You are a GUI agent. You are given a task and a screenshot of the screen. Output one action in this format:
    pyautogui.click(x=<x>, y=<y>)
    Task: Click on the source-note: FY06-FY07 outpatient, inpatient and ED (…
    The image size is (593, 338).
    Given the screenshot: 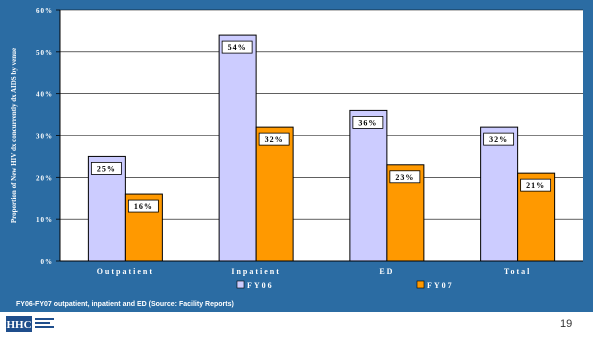 What is the action you would take?
    pyautogui.click(x=125, y=304)
    